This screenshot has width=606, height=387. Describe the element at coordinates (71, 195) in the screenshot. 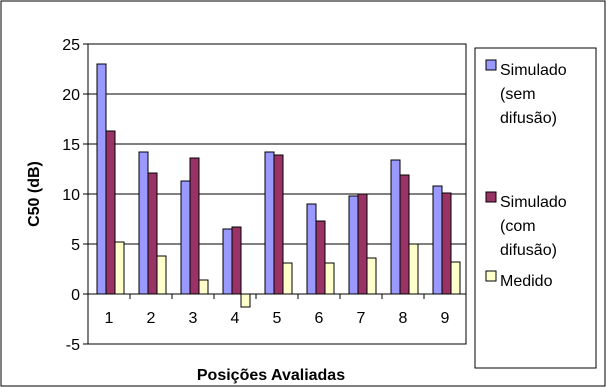

I see `y-tick-label: 10` at that location.